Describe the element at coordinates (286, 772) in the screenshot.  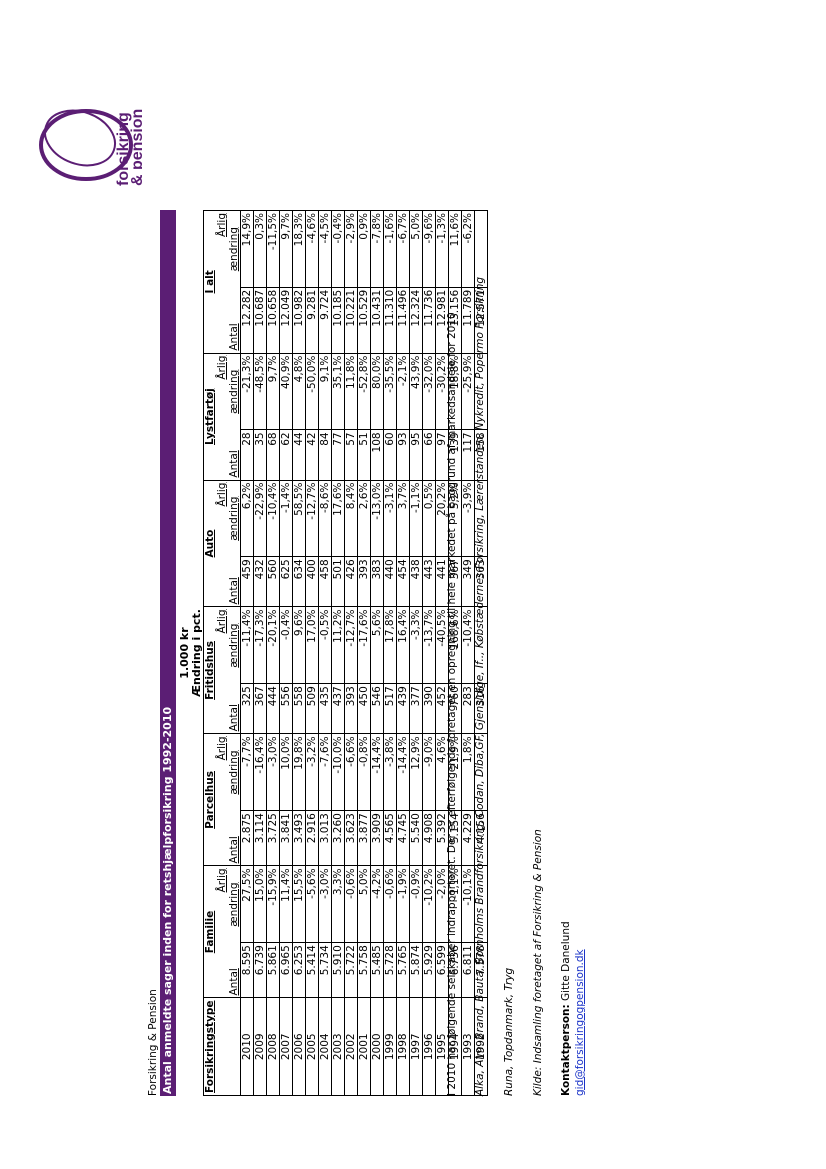
I see `change-cell: 10,0%` at that location.